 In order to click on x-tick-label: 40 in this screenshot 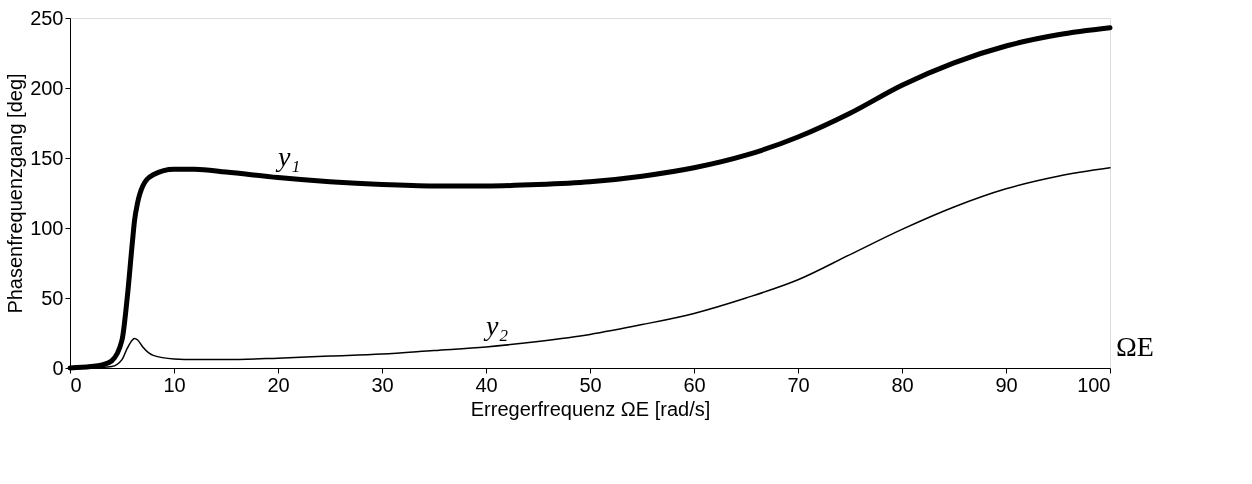, I will do `click(486, 384)`.